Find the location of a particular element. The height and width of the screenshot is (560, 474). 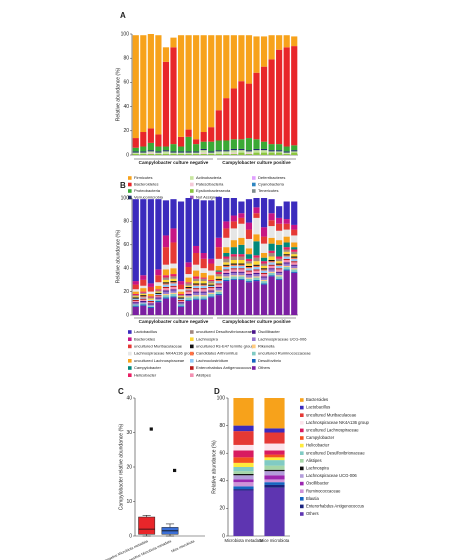

legend-label: Ruminococcaceae is located at coordinates (323, 490).